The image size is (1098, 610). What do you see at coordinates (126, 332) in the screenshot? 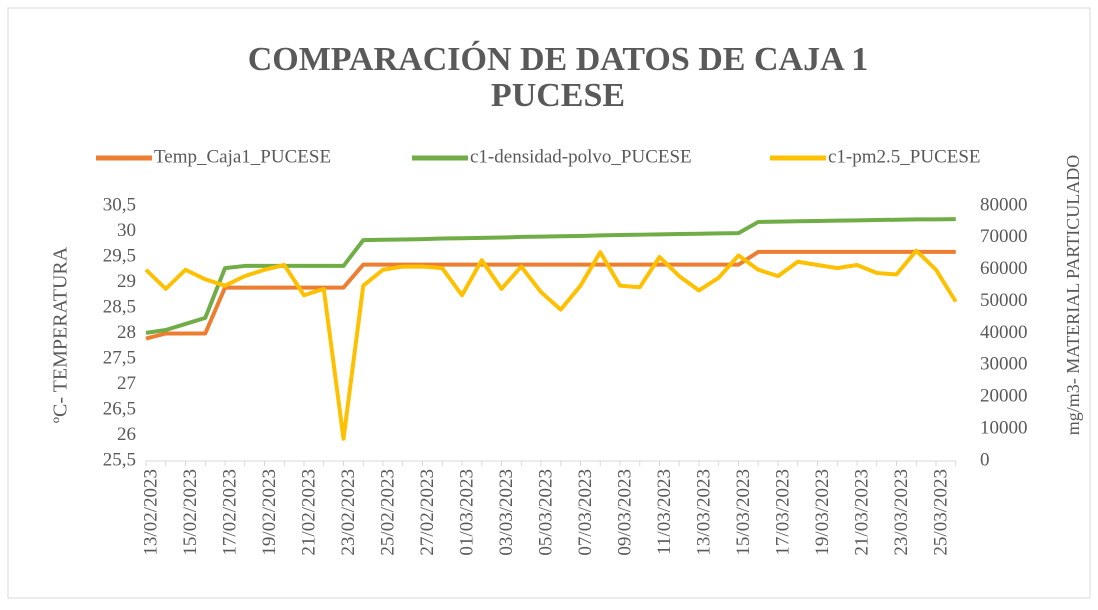
I see `y-tick-label: 28` at bounding box center [126, 332].